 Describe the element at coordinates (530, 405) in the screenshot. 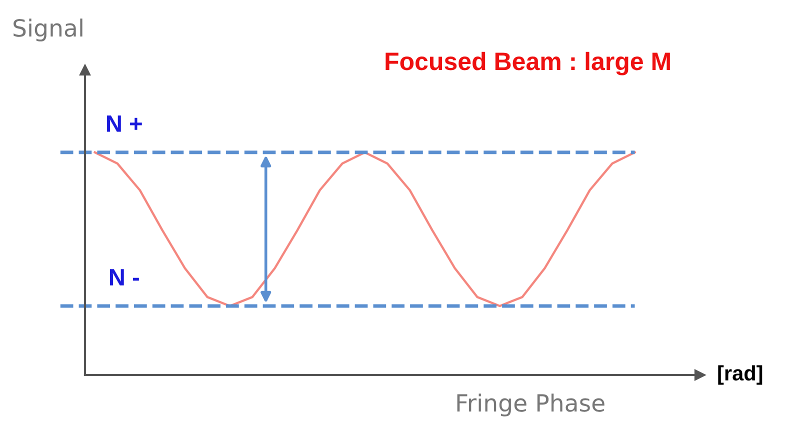

I see `x-axis-title: Fringe Phase` at that location.